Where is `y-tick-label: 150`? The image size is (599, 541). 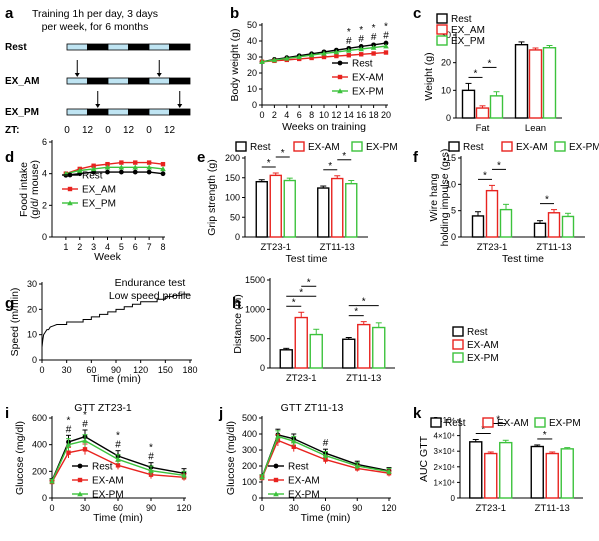
y-tick-label: 150 is located at coordinates (232, 178).